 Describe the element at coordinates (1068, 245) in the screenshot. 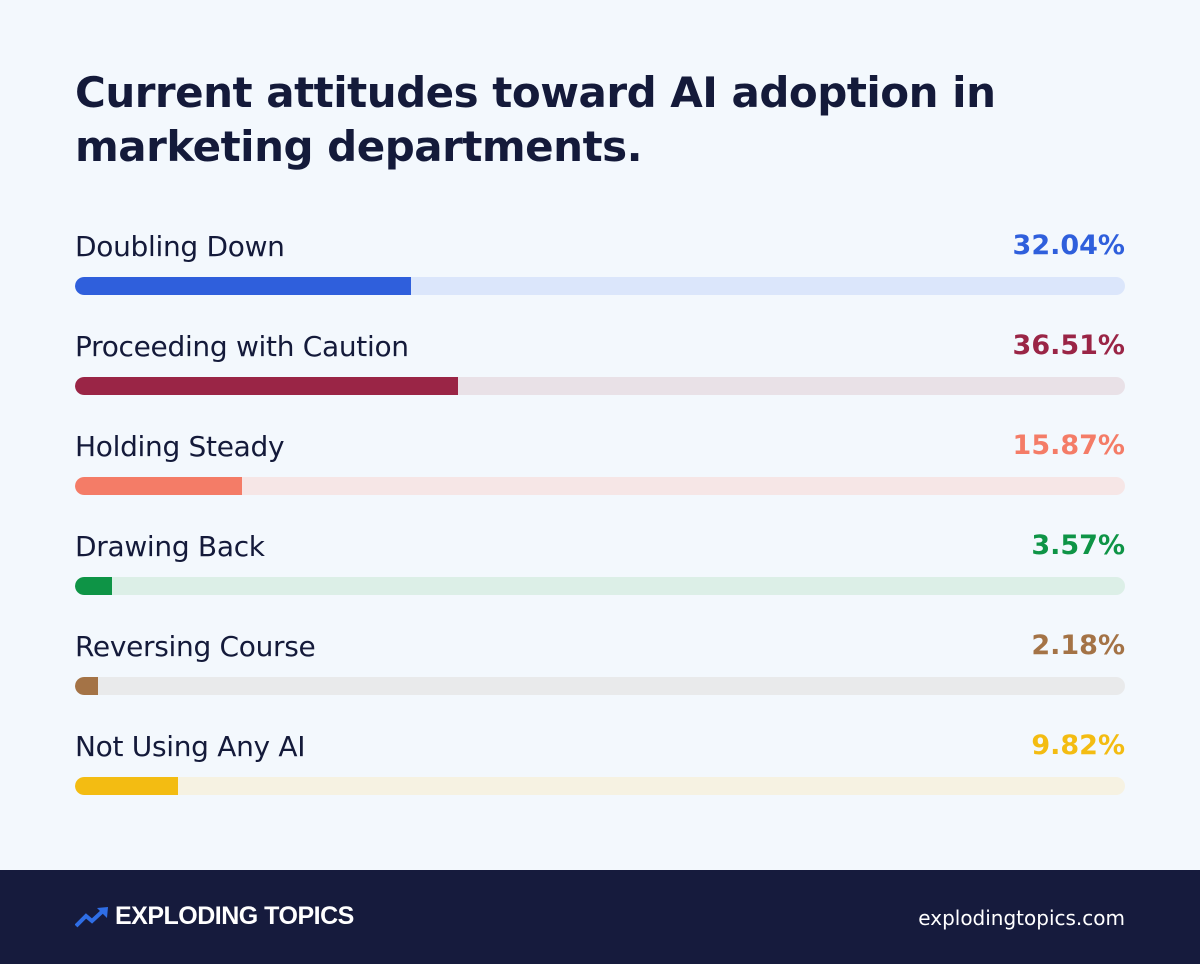

I see `value-label: 32.04%` at that location.